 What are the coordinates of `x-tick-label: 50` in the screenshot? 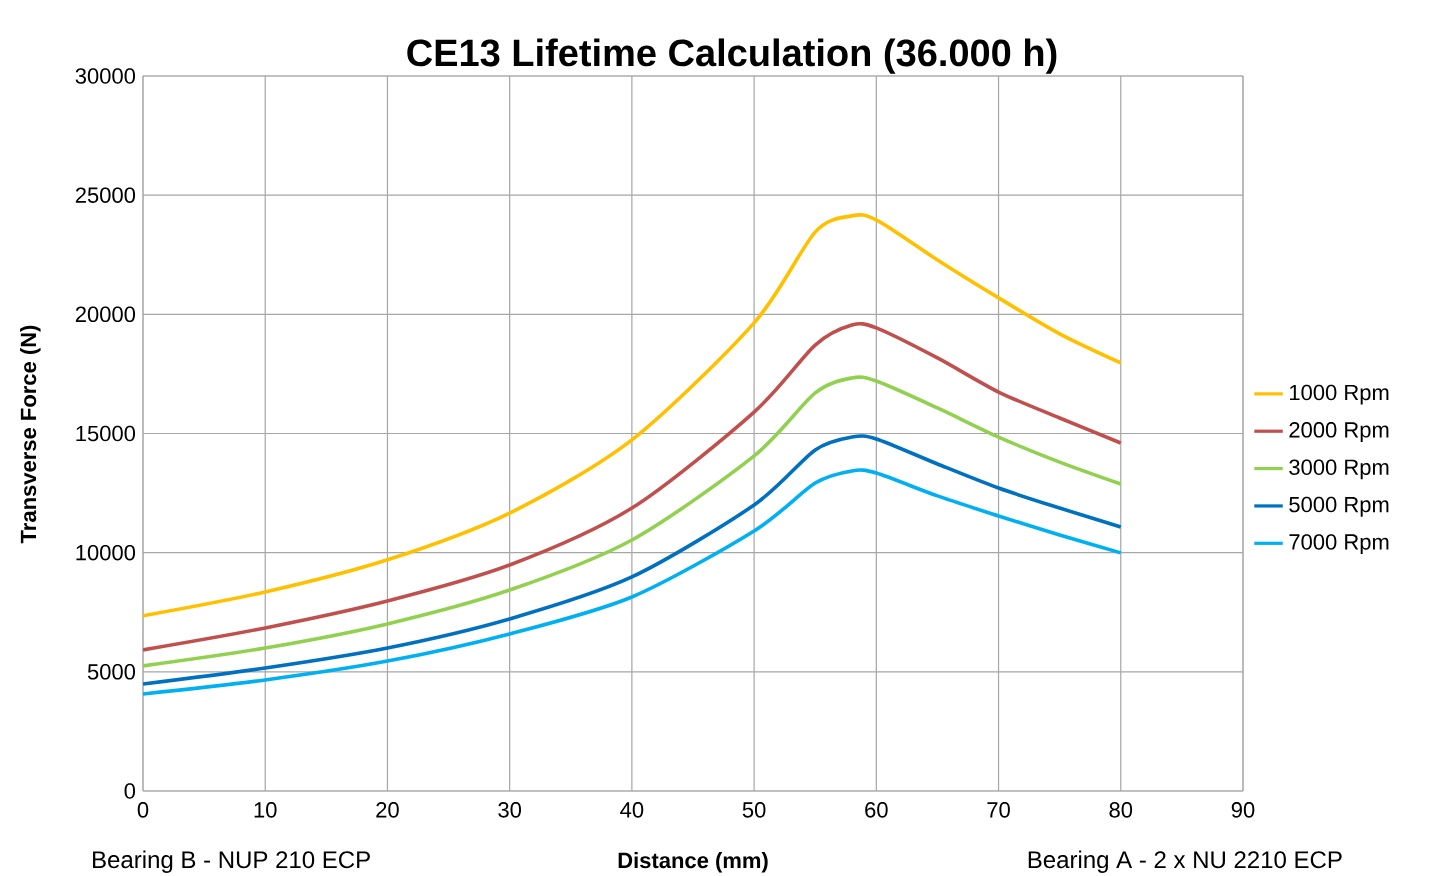 It's located at (754, 810).